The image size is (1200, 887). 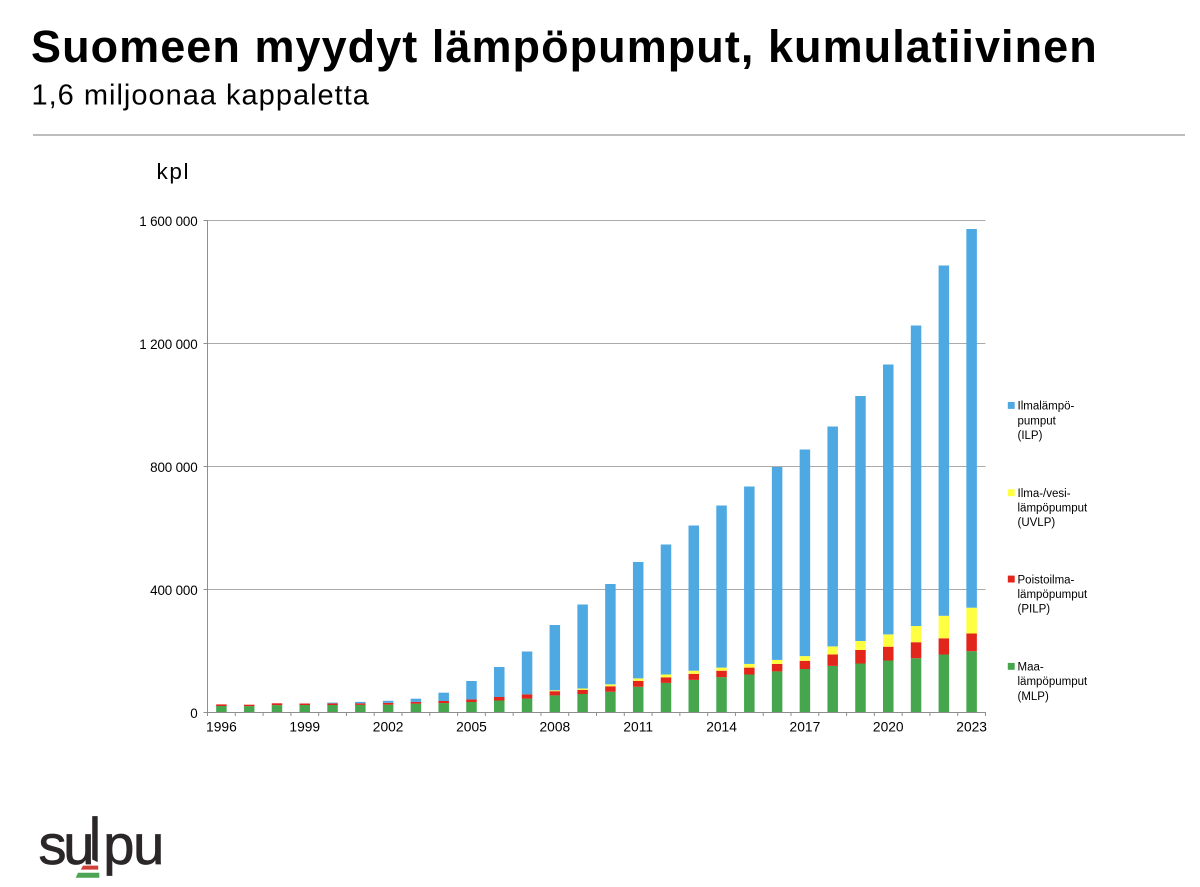 What do you see at coordinates (173, 590) in the screenshot?
I see `svg-text: 400 000` at bounding box center [173, 590].